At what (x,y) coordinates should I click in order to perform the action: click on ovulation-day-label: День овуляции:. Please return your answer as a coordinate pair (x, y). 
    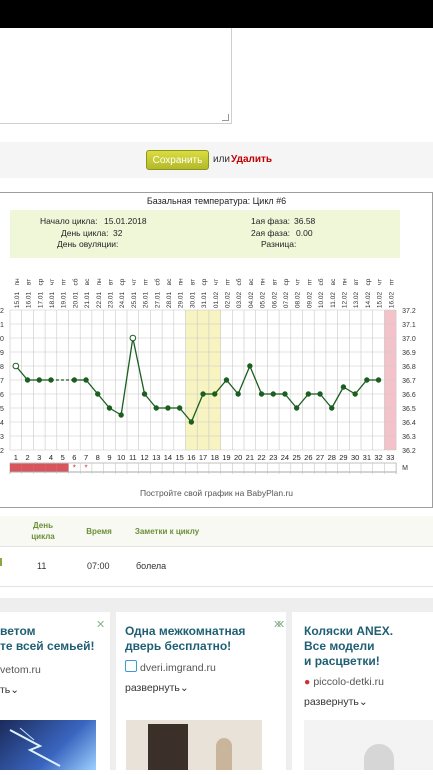
    Looking at the image, I should click on (88, 244).